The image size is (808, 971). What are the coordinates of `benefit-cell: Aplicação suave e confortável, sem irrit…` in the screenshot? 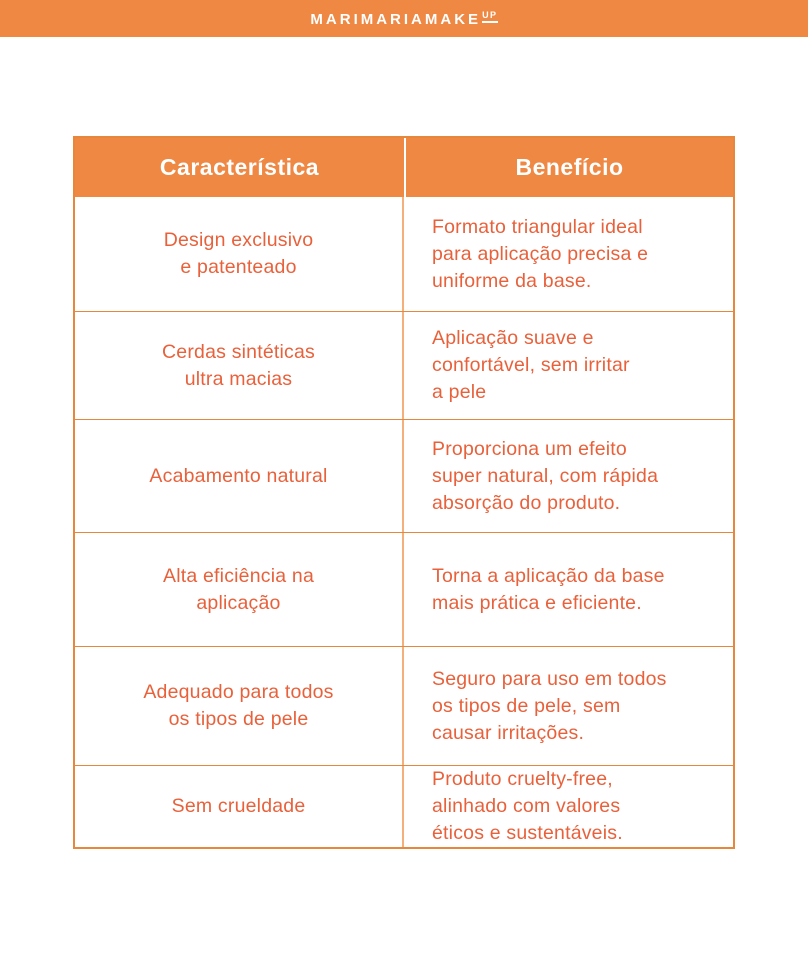 It's located at (531, 365).